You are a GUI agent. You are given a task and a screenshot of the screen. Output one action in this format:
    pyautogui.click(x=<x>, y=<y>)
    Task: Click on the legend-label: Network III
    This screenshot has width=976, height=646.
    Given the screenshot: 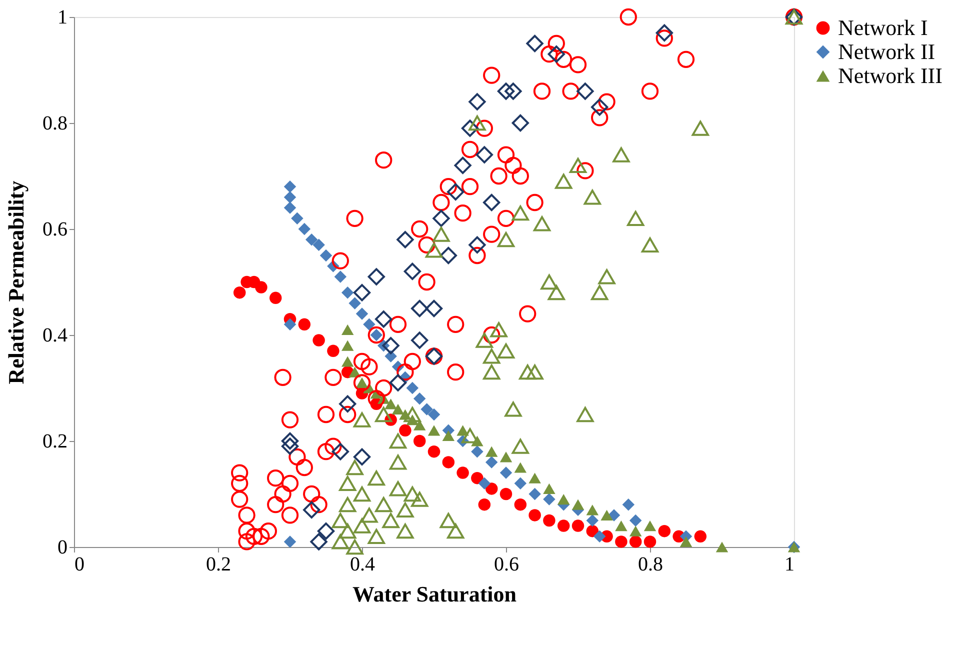 What is the action you would take?
    pyautogui.click(x=890, y=75)
    